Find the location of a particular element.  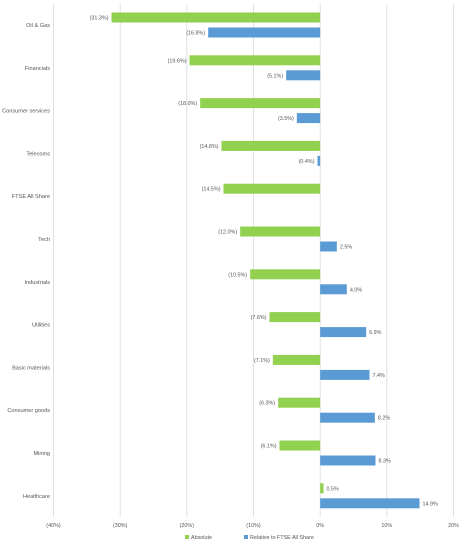

data-label: 8.3% is located at coordinates (385, 462).